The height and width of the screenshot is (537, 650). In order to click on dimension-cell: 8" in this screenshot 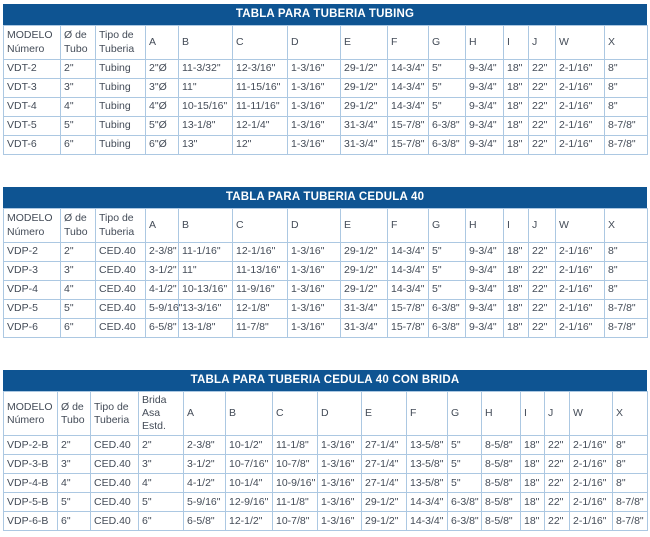, I will do `click(626, 69)`.